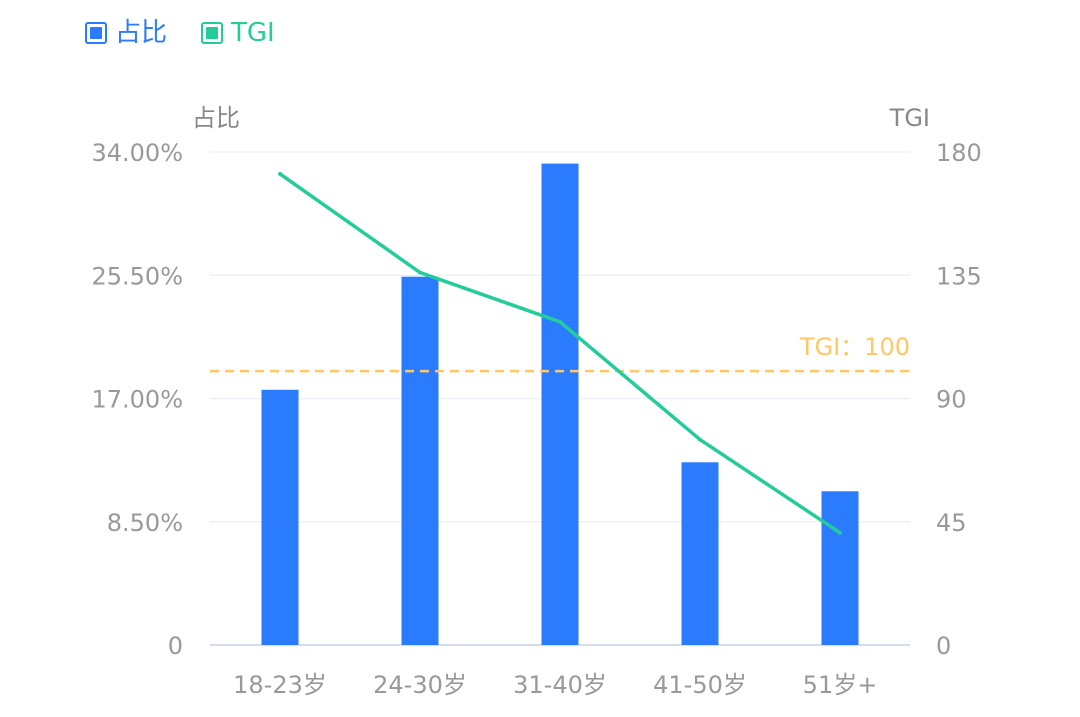 This screenshot has height=717, width=1080. Describe the element at coordinates (854, 347) in the screenshot. I see `reference-line-label: TGI：100` at that location.